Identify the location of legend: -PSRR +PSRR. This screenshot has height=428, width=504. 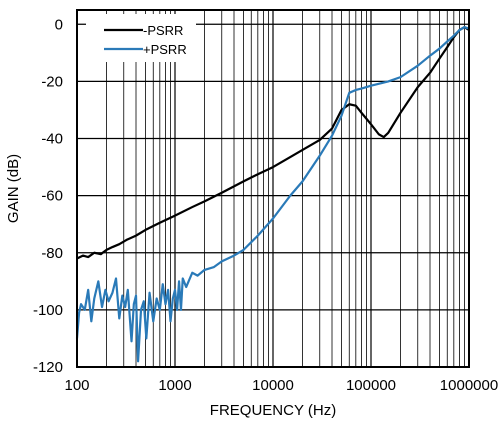
(141, 38).